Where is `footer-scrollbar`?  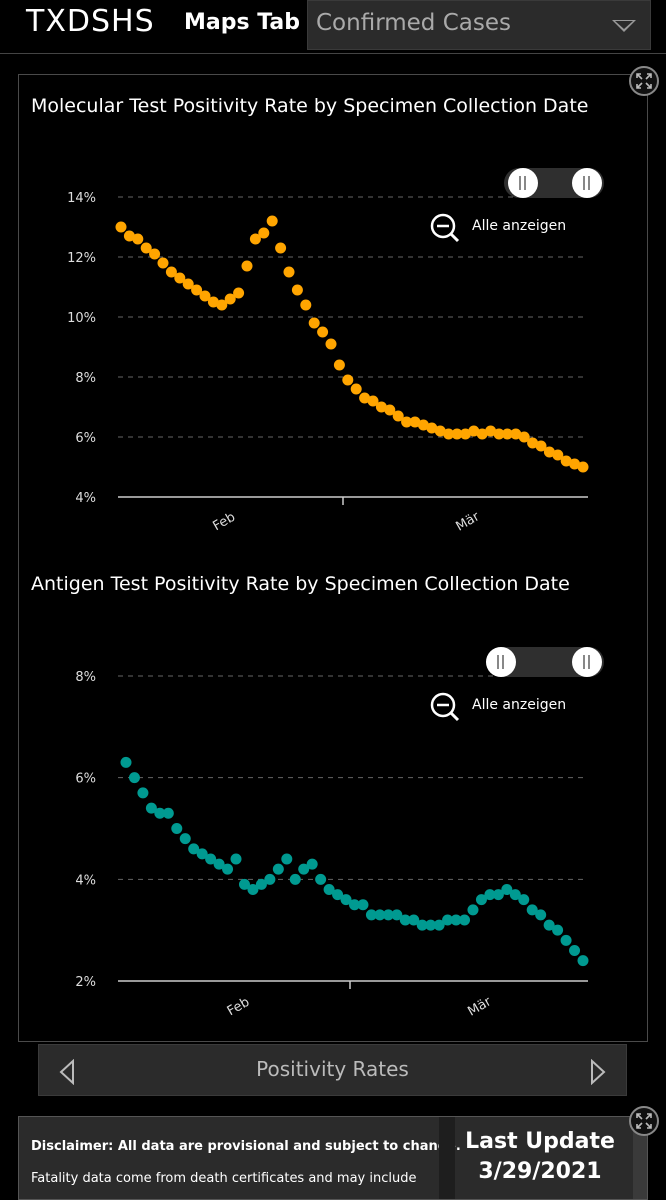
footer-scrollbar is located at coordinates (640, 1158).